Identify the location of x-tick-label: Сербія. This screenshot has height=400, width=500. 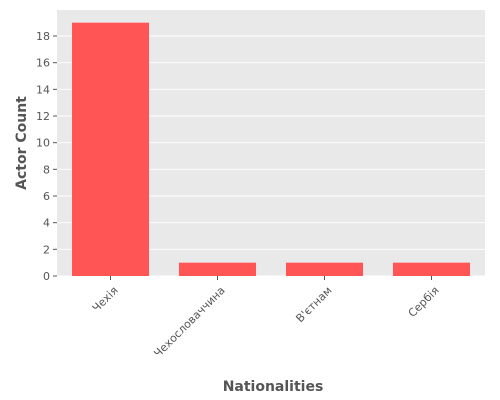
(424, 302).